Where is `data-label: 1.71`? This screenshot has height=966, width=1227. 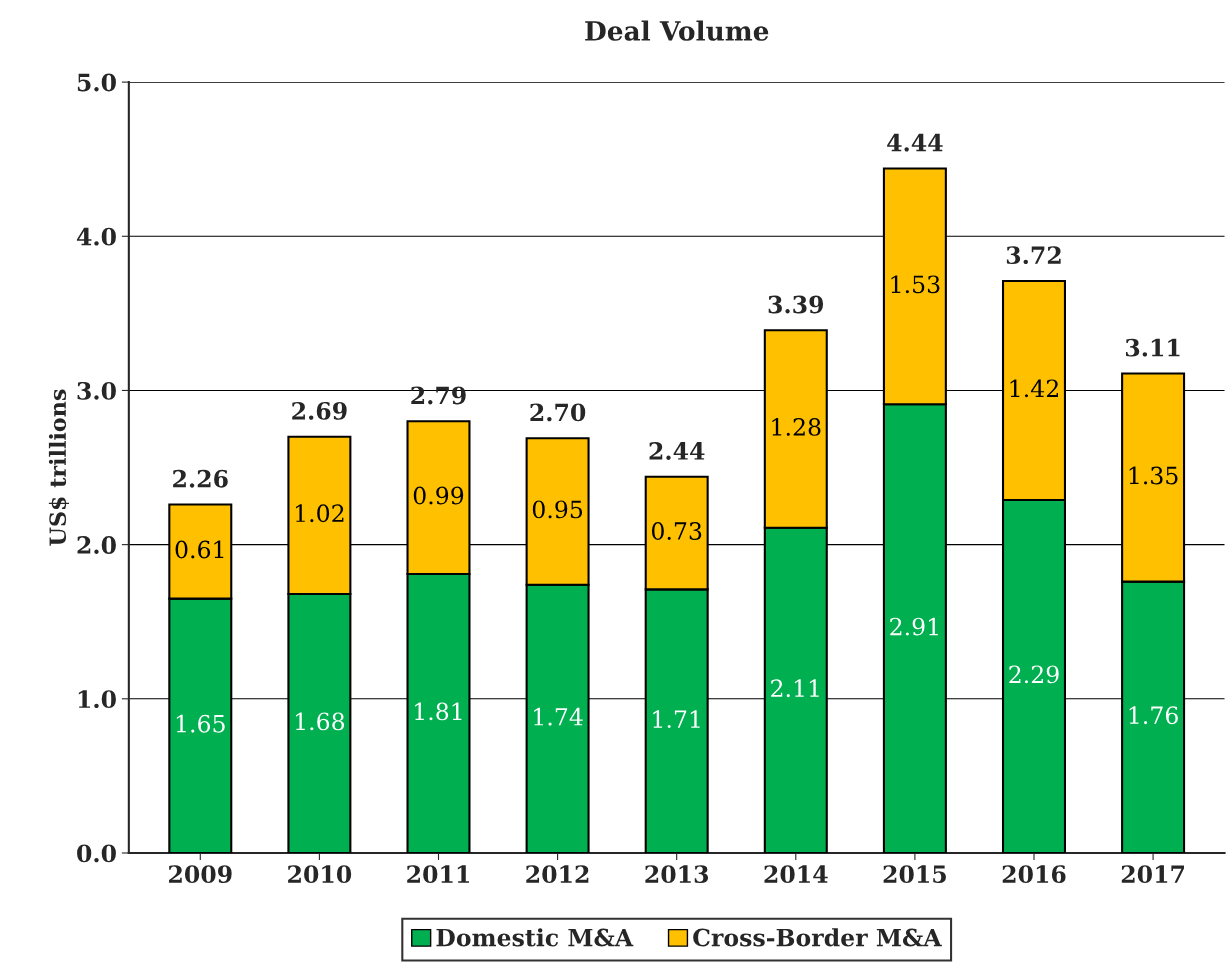
data-label: 1.71 is located at coordinates (676, 719).